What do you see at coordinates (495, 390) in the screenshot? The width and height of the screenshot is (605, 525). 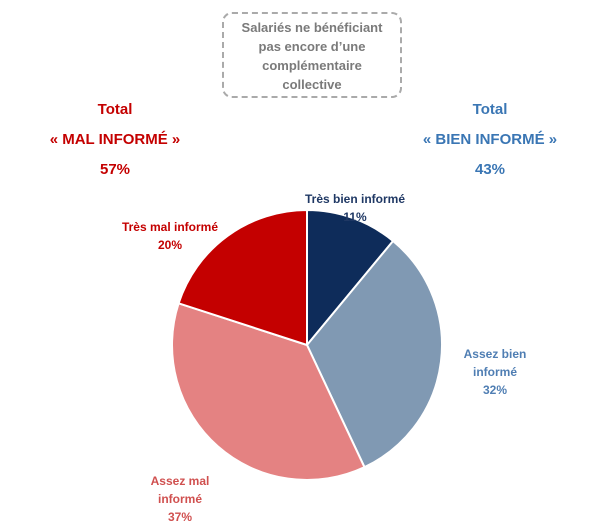 I see `value-label: 32%` at bounding box center [495, 390].